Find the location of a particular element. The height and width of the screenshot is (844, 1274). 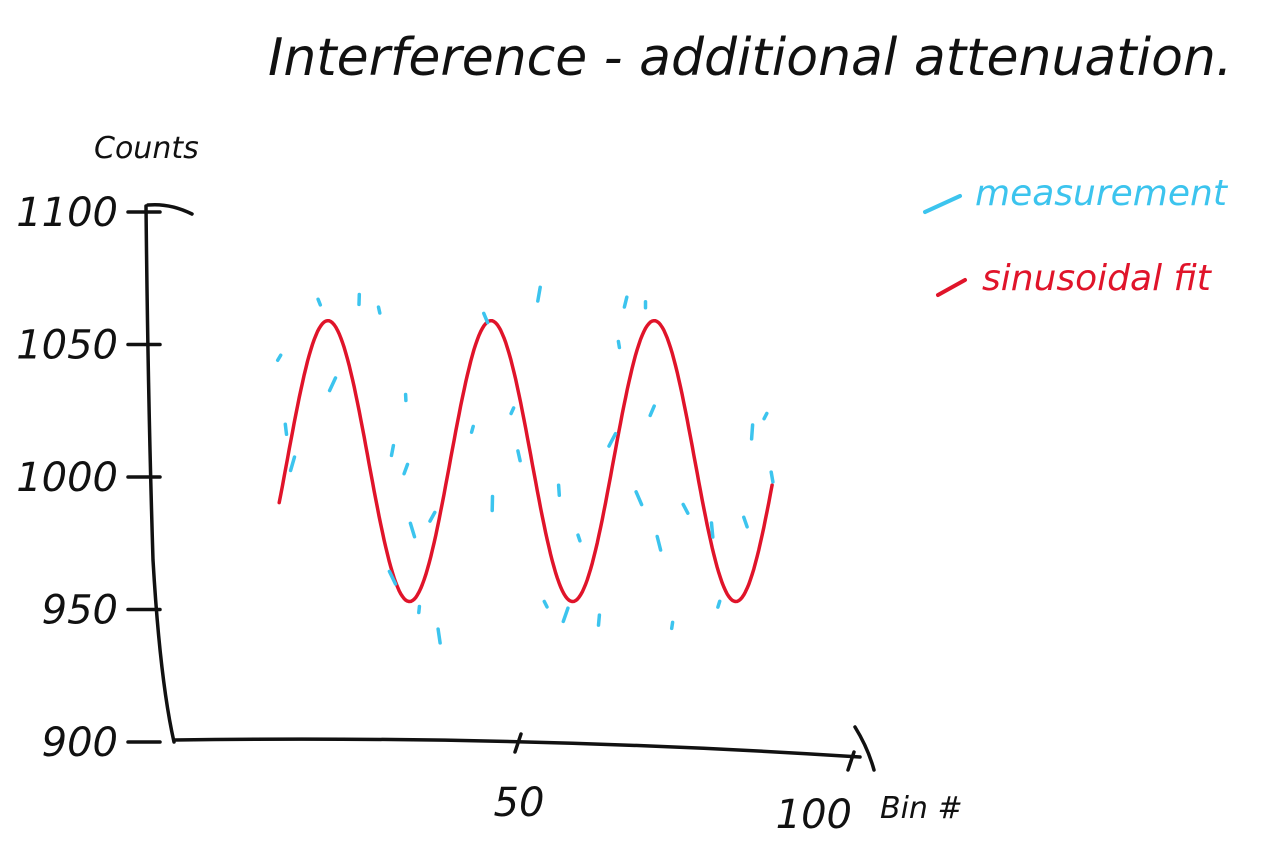

x-tick-label: 50 is located at coordinates (519, 803).